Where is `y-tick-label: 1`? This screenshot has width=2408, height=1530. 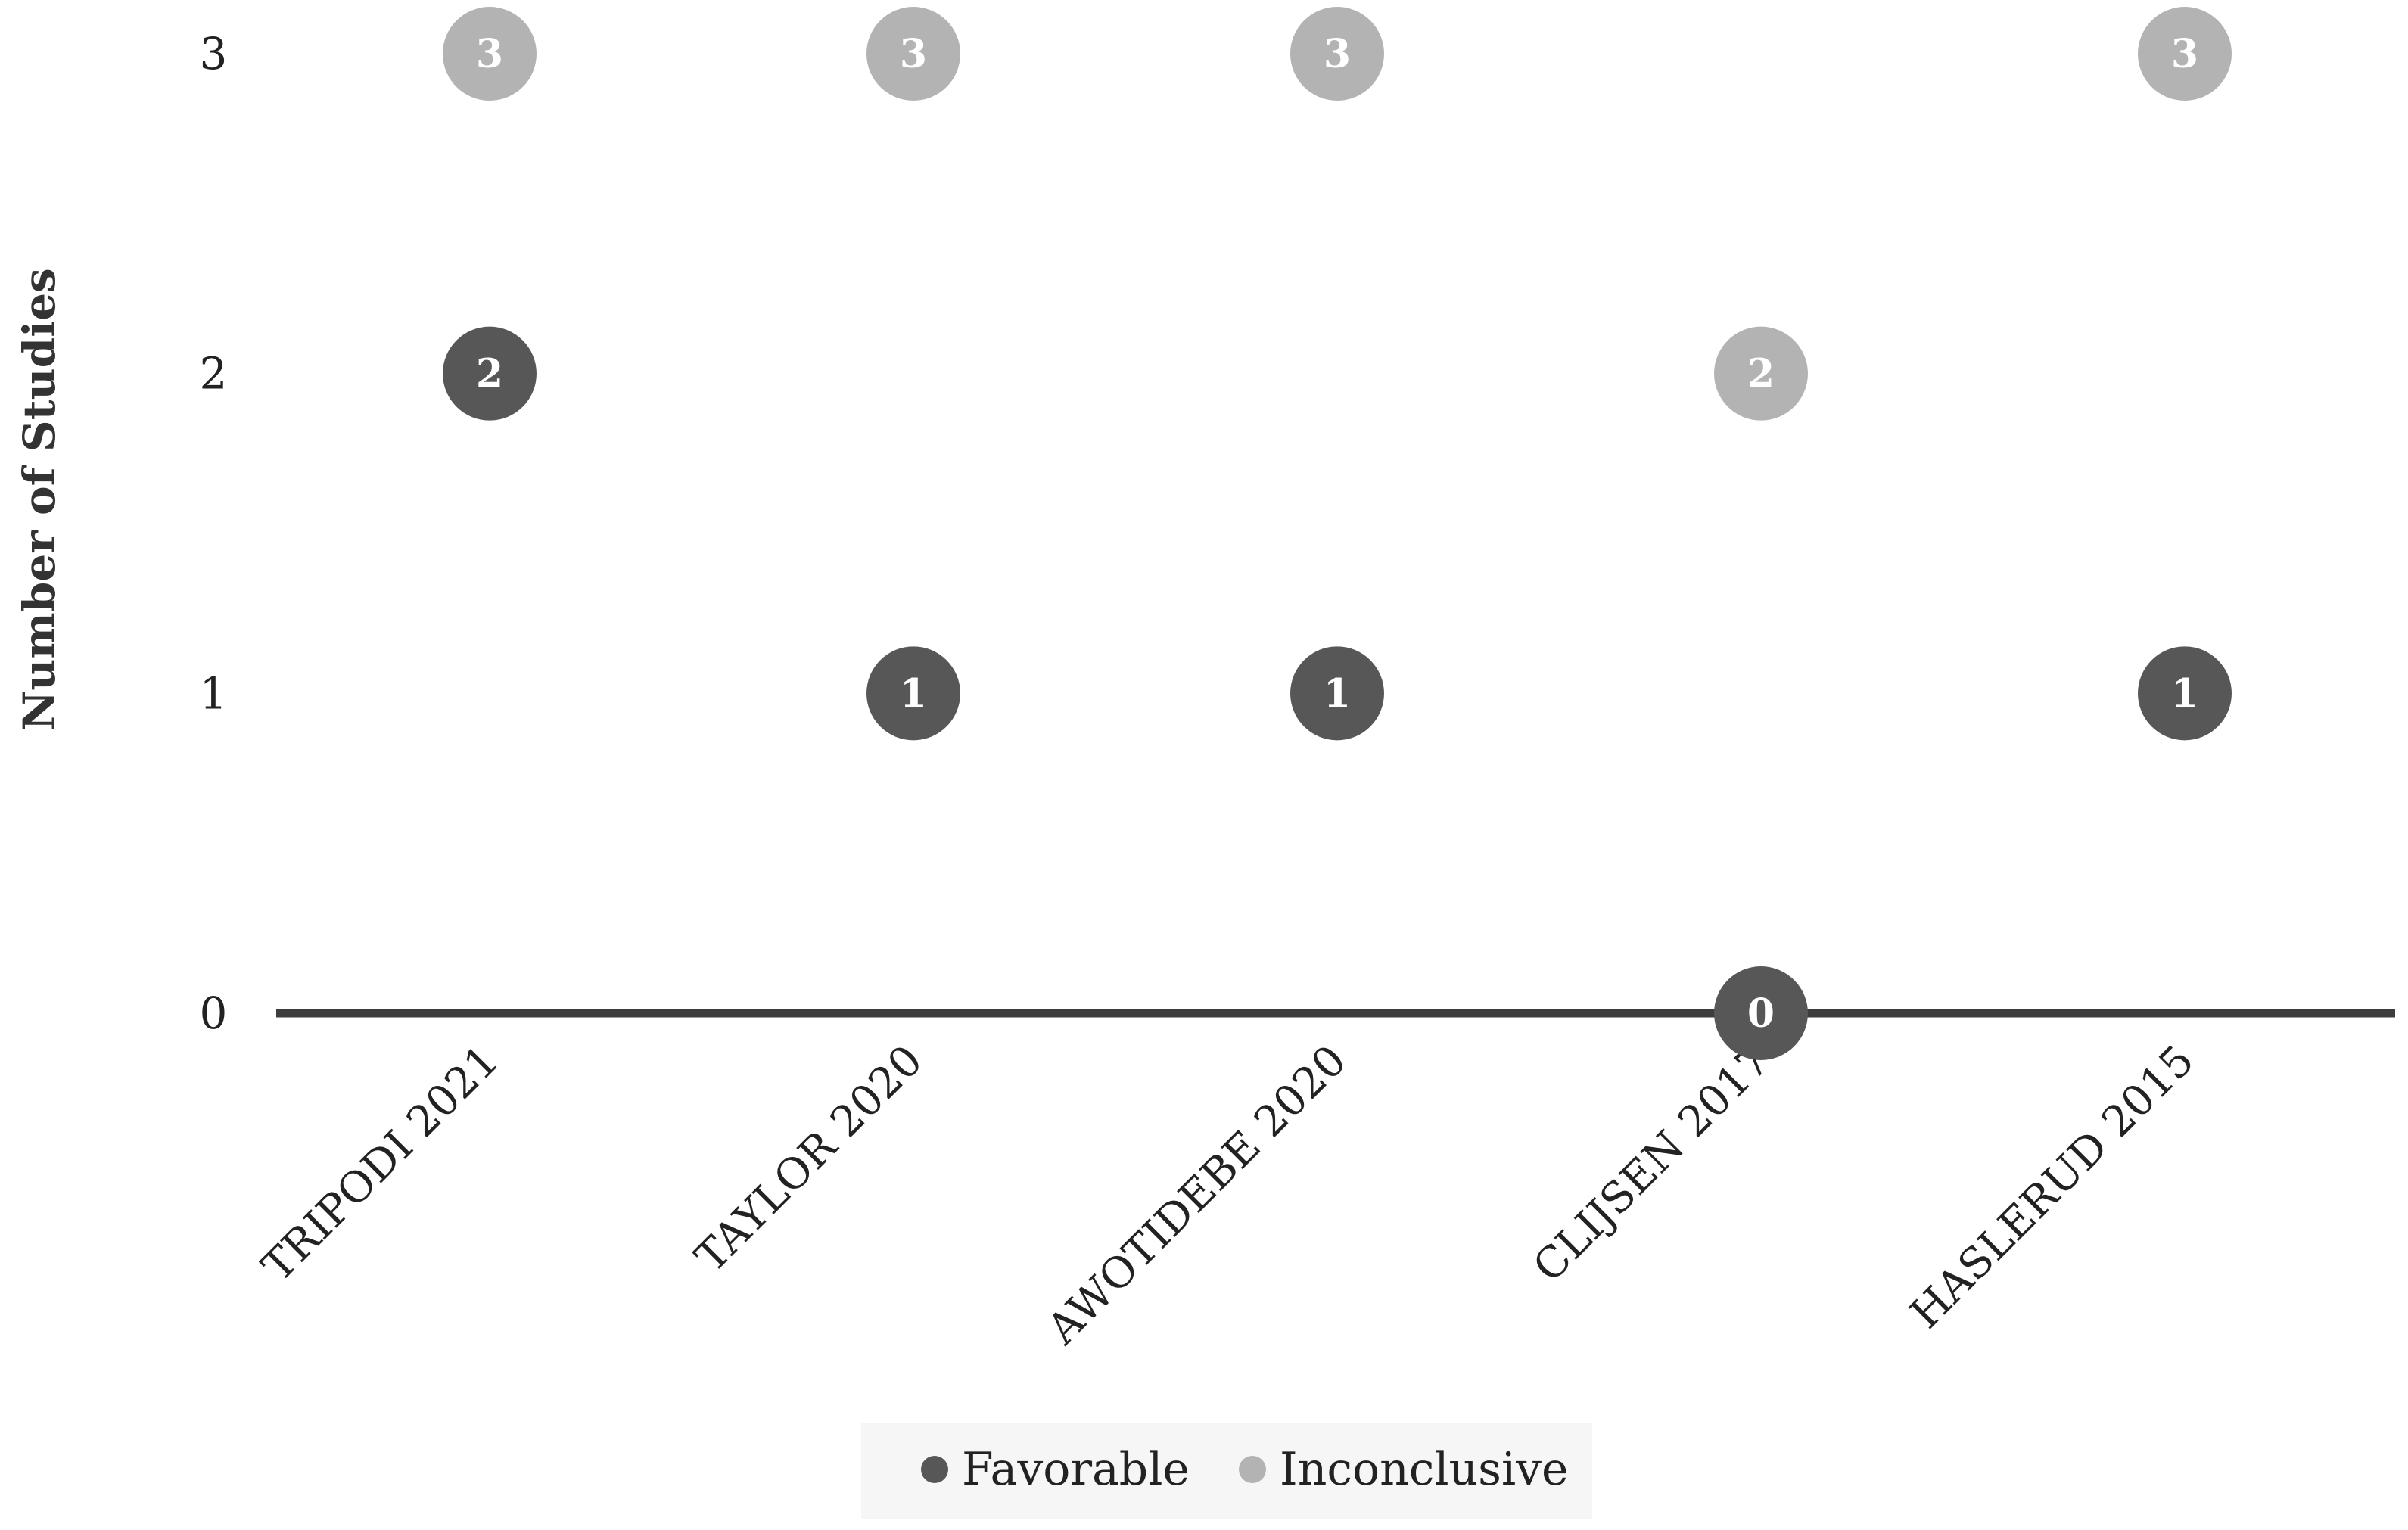
y-tick-label: 1 is located at coordinates (214, 693).